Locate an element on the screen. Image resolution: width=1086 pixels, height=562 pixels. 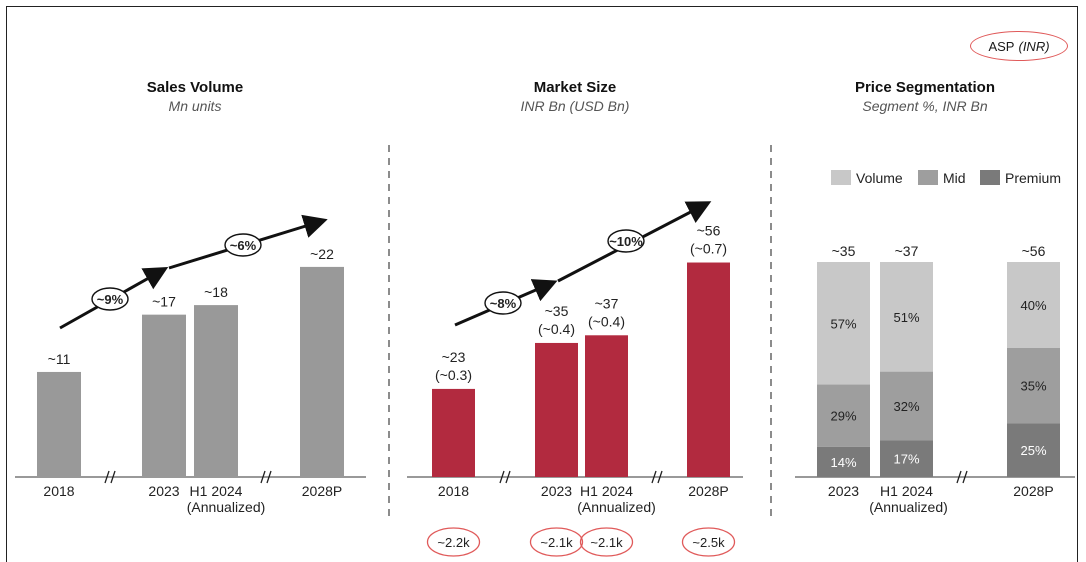
panel2-segment-label-volume-1: 51% is located at coordinates (906, 317).